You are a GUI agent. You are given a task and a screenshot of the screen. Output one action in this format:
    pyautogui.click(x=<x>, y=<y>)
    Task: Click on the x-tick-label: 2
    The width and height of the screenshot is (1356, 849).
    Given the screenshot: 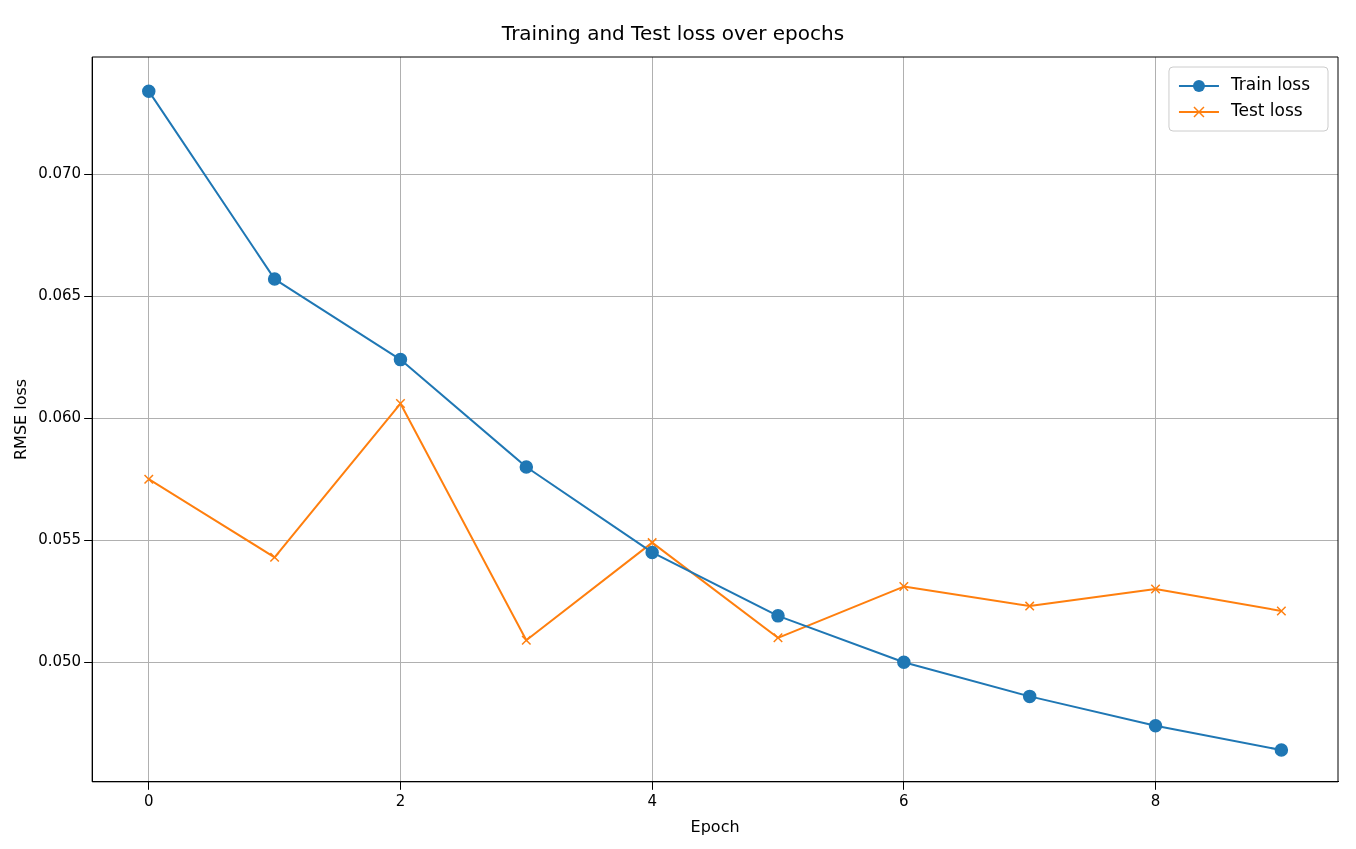 What is the action you would take?
    pyautogui.click(x=400, y=800)
    